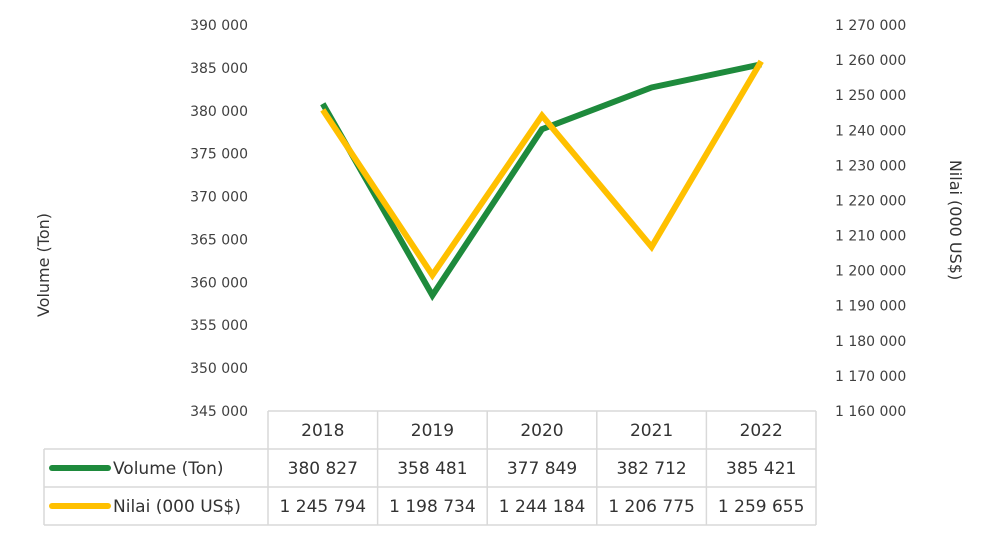 This screenshot has height=533, width=985. What do you see at coordinates (870, 412) in the screenshot?
I see `right-tick-label: 1 160 000` at bounding box center [870, 412].